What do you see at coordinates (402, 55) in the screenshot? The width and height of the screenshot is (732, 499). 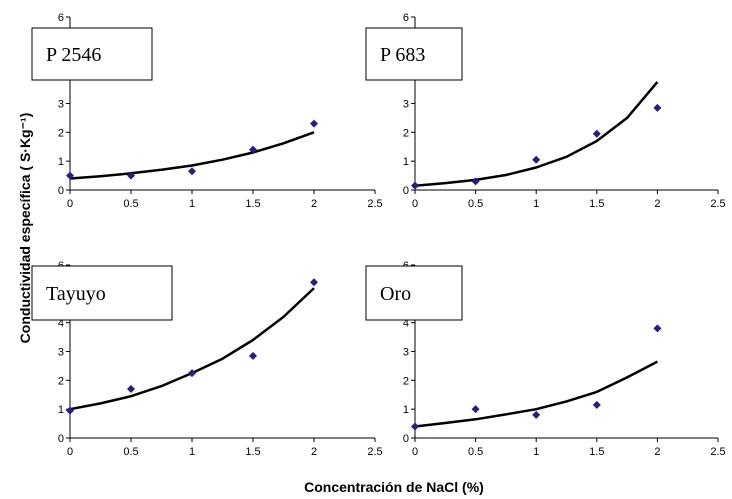 I see `cultivar-label: P 683` at bounding box center [402, 55].